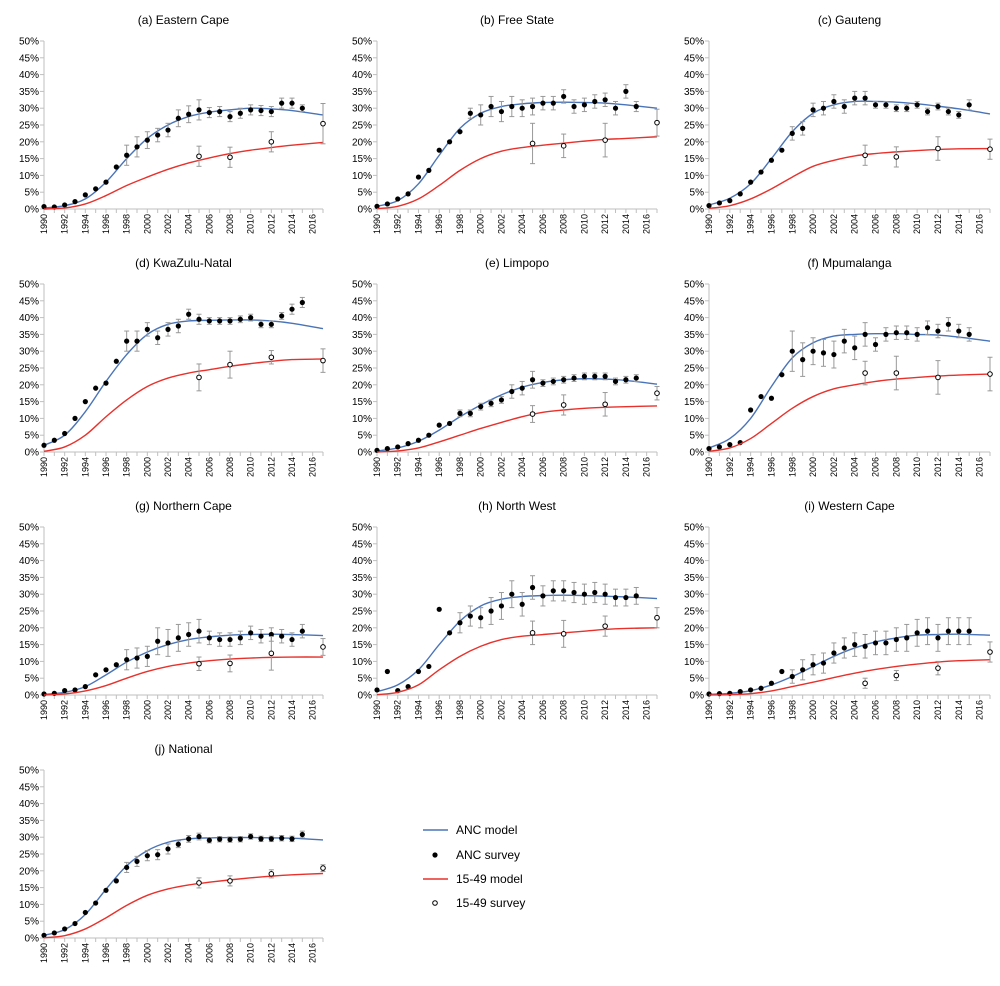 The image size is (1000, 986). I want to click on y-tick-label: 25%, so click(29, 369).